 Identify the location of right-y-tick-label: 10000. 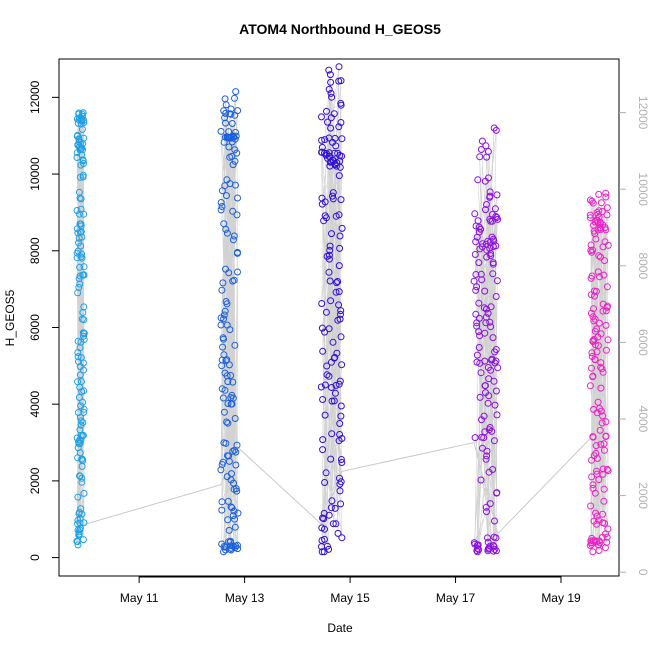
(643, 190).